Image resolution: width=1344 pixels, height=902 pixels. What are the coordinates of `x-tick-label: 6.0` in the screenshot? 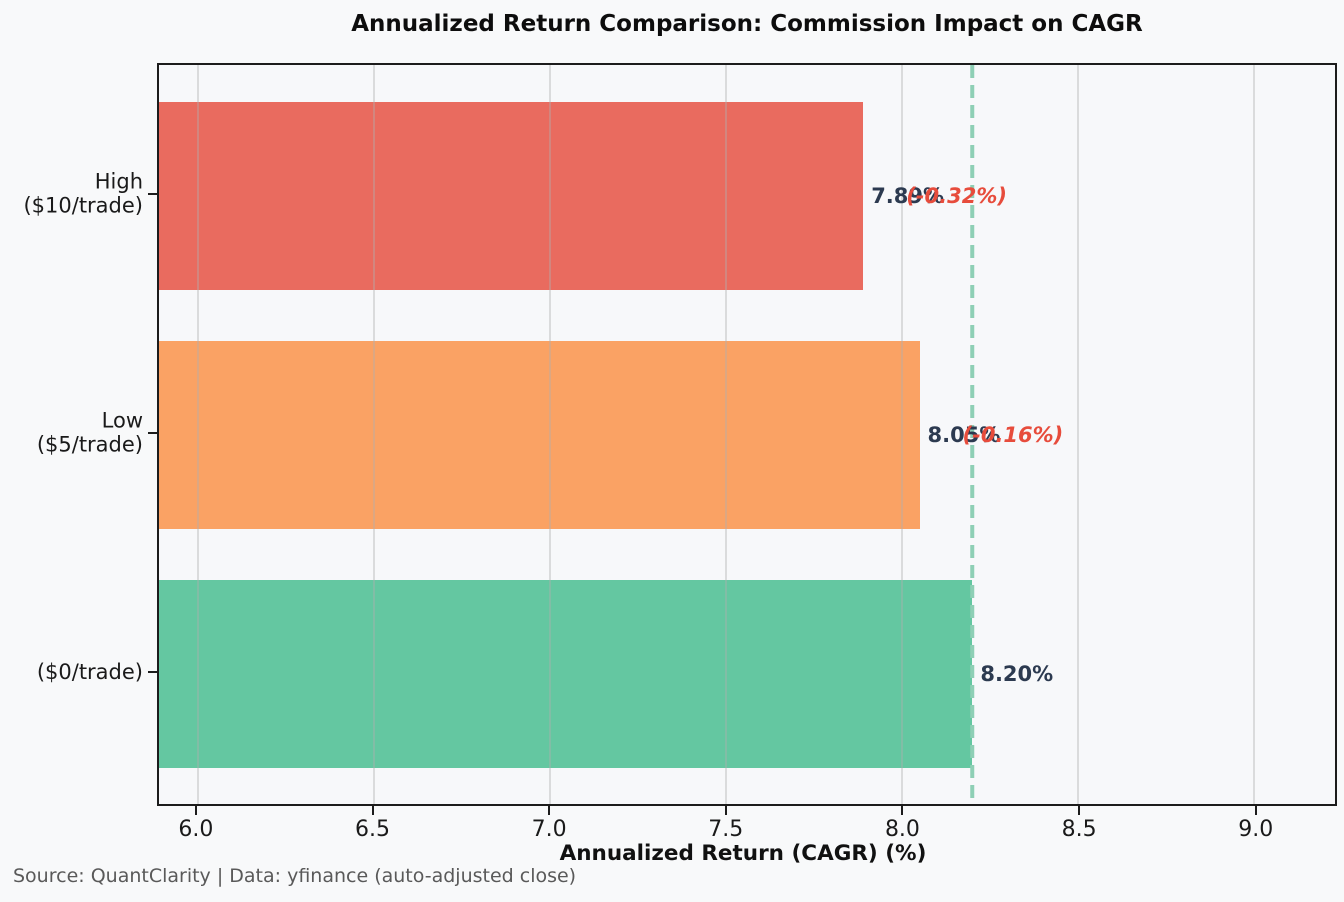 It's located at (196, 829).